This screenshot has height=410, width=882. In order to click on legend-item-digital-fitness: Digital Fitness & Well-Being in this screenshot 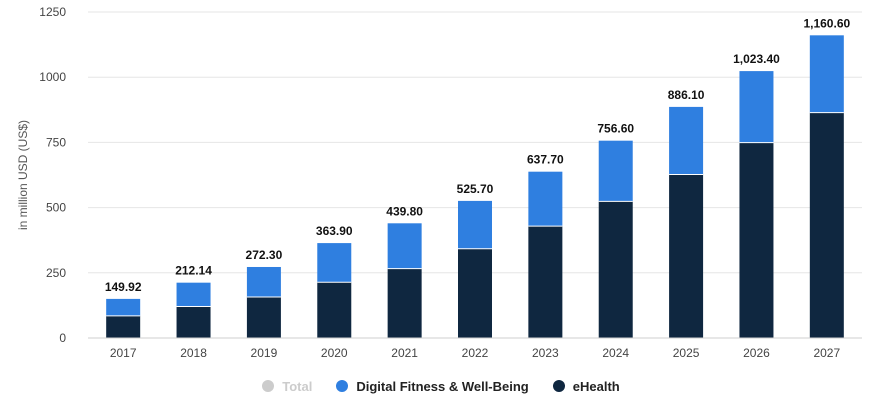, I will do `click(432, 386)`.